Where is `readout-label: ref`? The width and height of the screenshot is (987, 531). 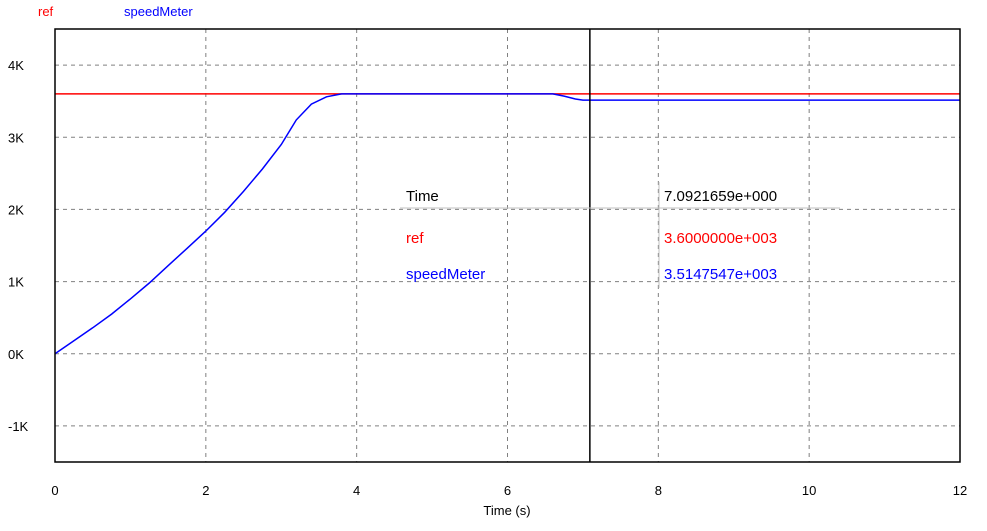 readout-label: ref is located at coordinates (415, 238).